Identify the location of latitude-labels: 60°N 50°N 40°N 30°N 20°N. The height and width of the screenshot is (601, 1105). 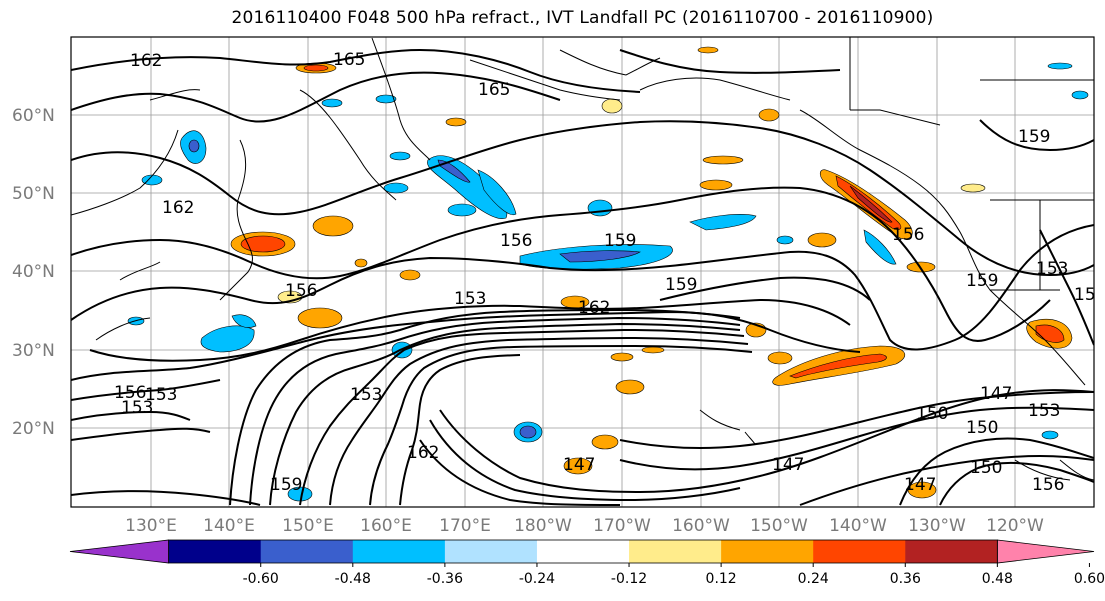
(33, 272).